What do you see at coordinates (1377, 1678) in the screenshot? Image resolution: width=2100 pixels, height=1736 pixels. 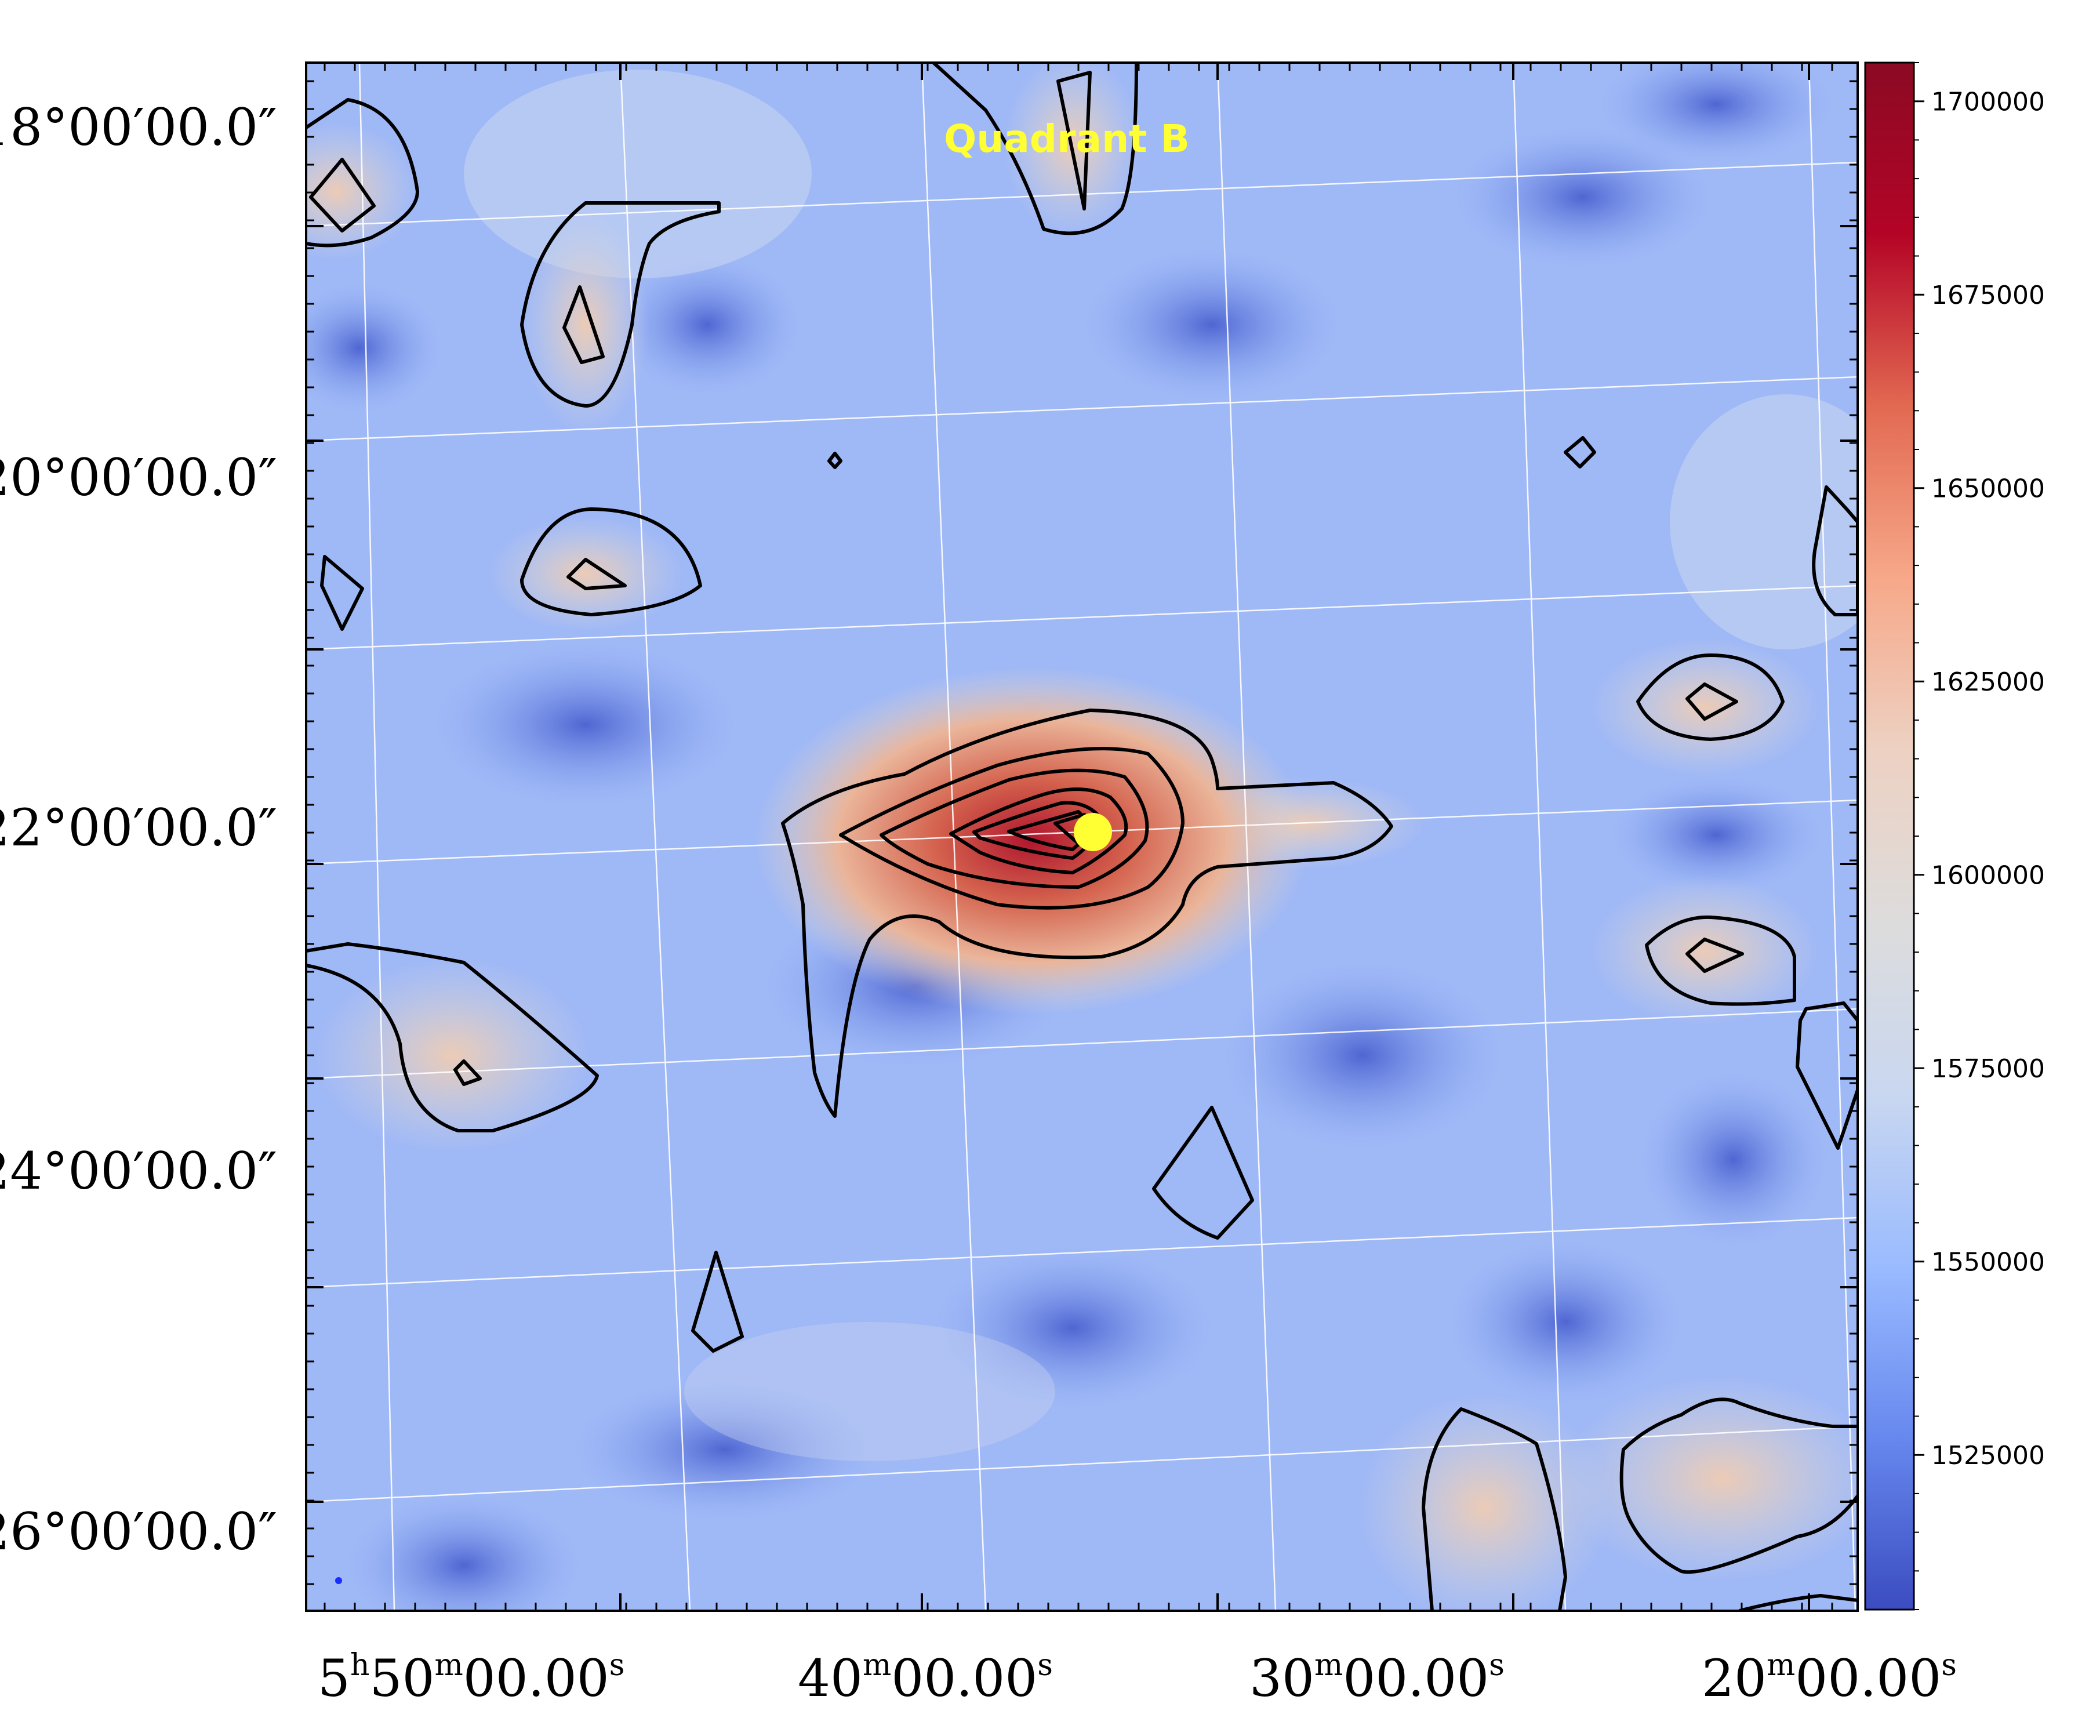 I see `x-tick-label: 30m00.00s` at bounding box center [1377, 1678].